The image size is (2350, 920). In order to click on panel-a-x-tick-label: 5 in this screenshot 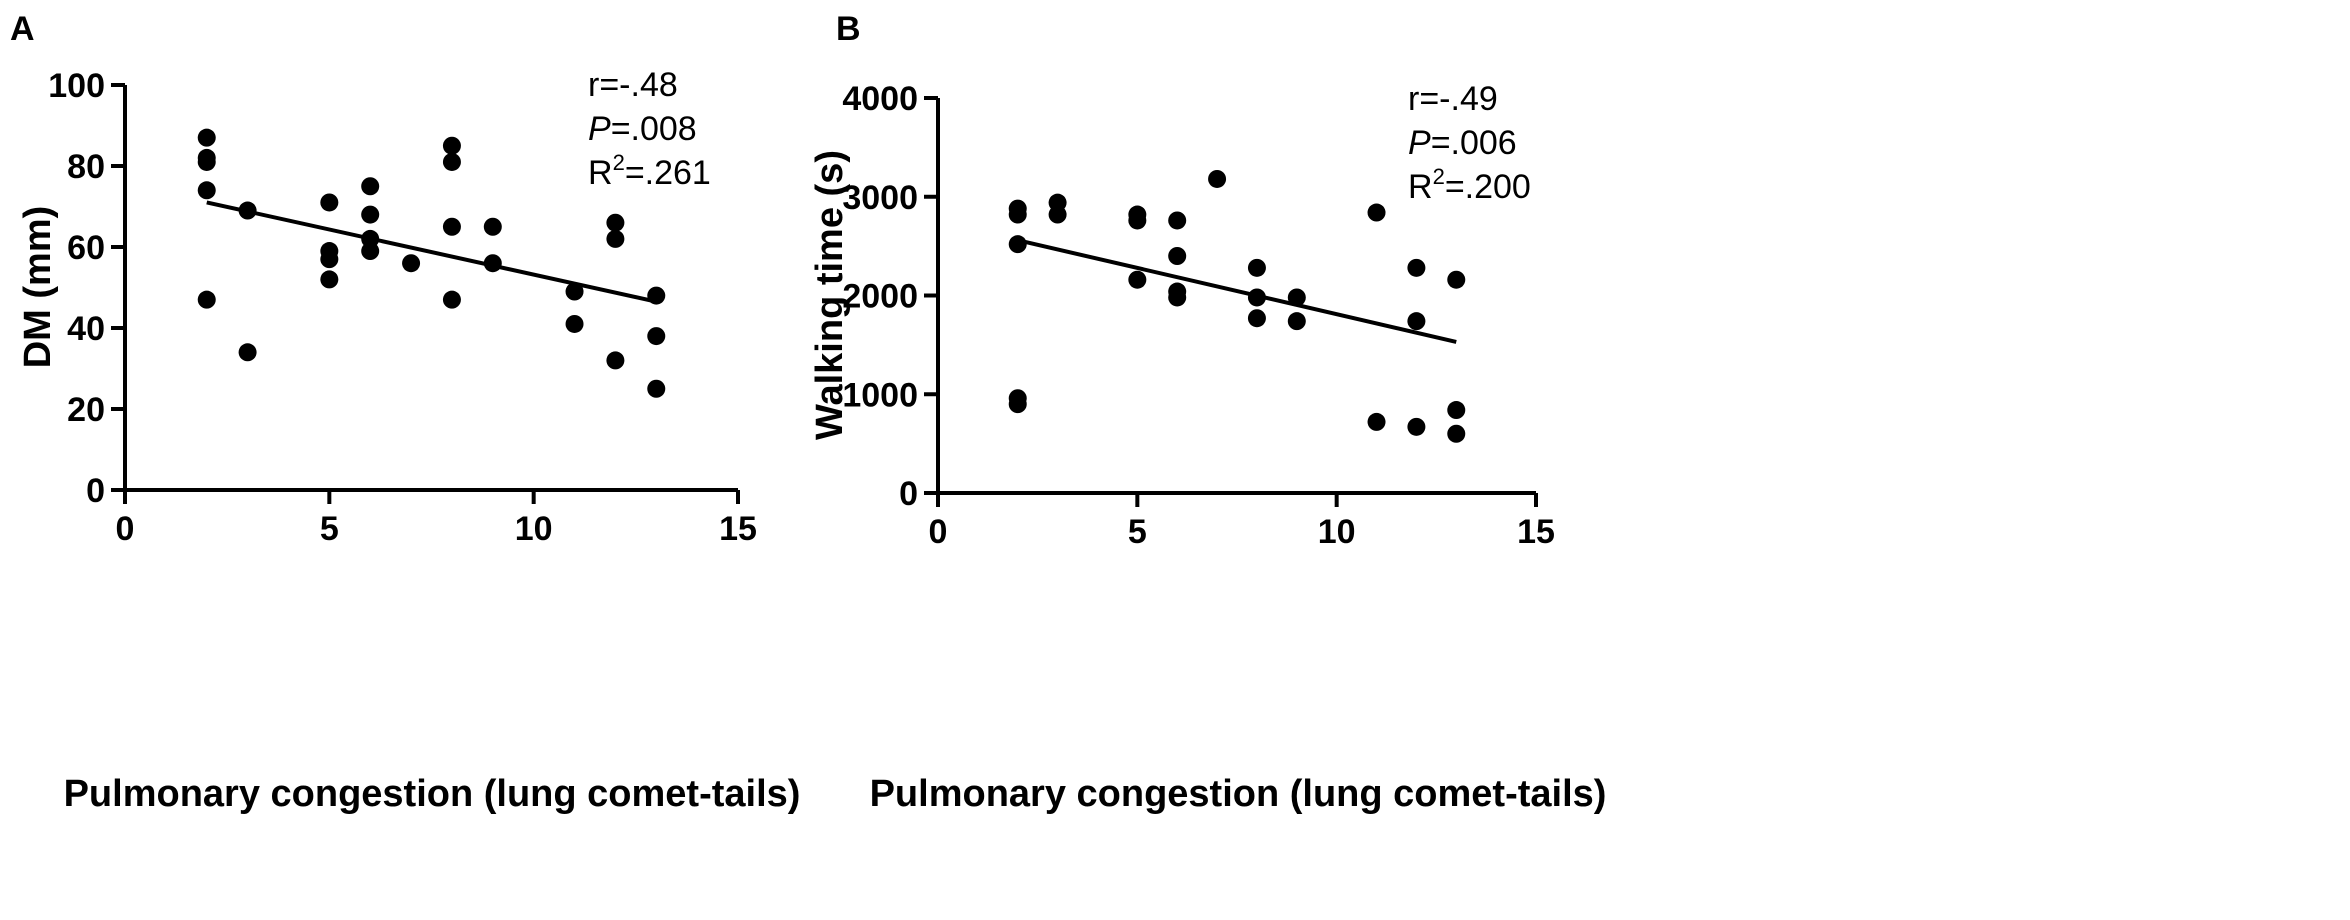, I will do `click(329, 529)`.